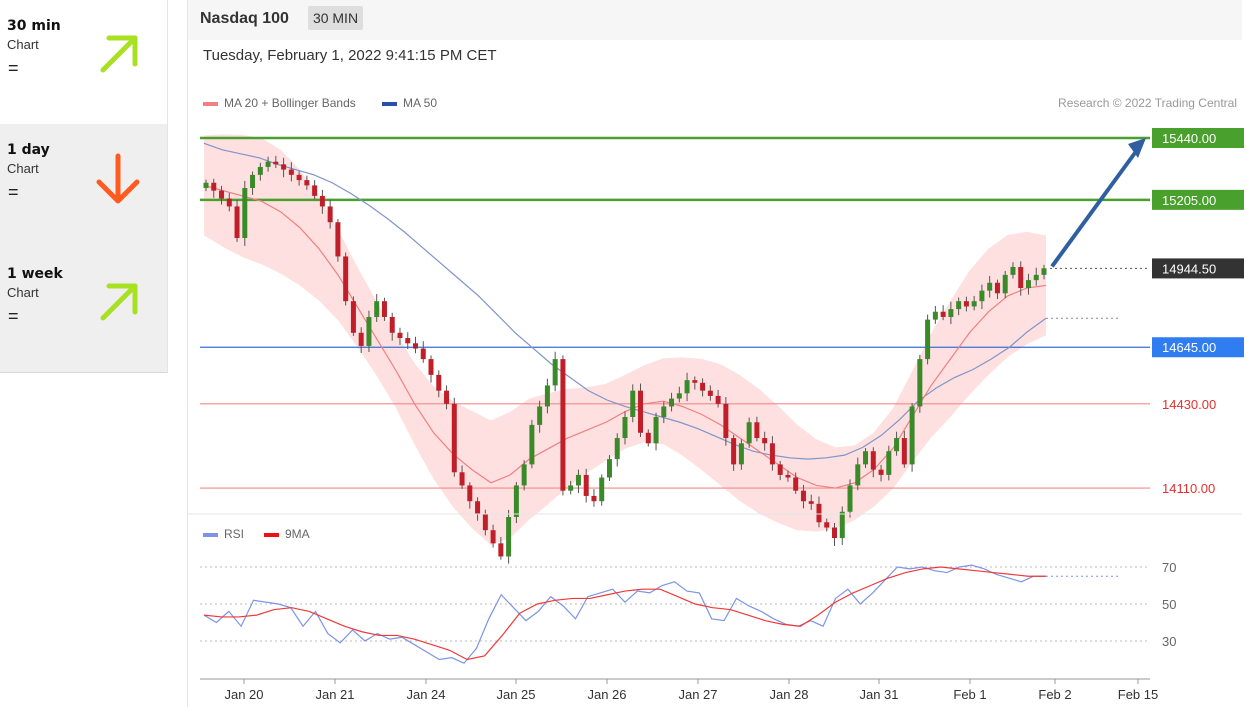 The image size is (1246, 707). I want to click on x-label-1: Jan 21, so click(334, 694).